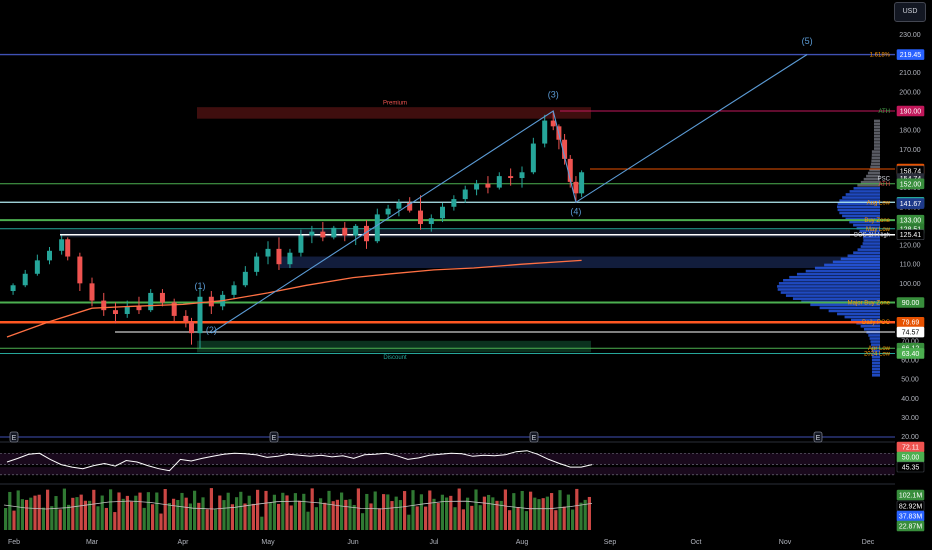 The image size is (932, 550). I want to click on level-label: Buy Zone, so click(877, 221).